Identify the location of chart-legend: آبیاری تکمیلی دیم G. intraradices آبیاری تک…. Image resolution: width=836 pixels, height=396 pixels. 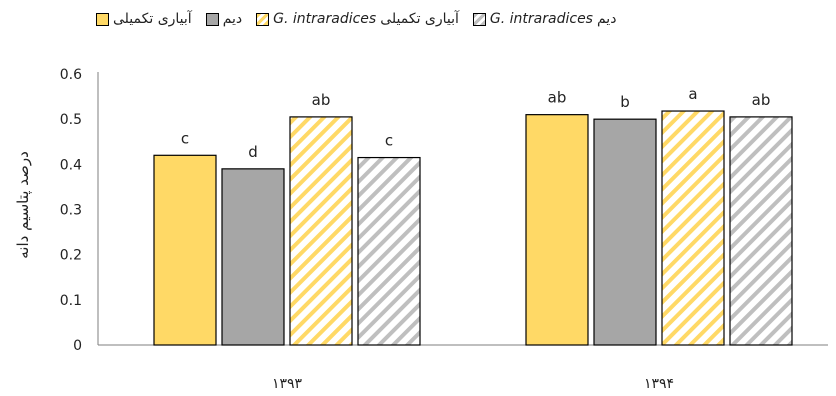
(461, 19).